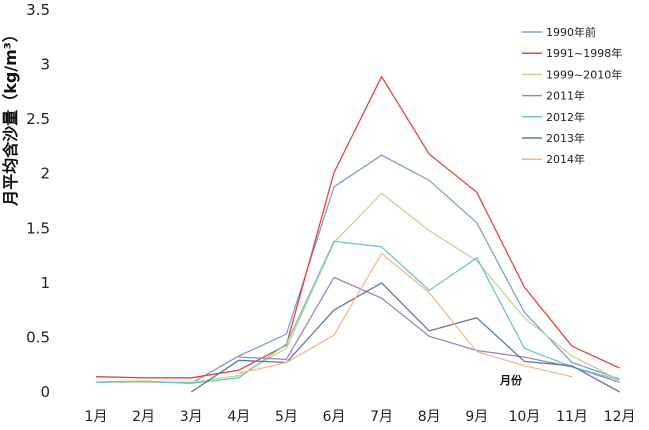  What do you see at coordinates (524, 417) in the screenshot?
I see `x-tick-label: 10月` at bounding box center [524, 417].